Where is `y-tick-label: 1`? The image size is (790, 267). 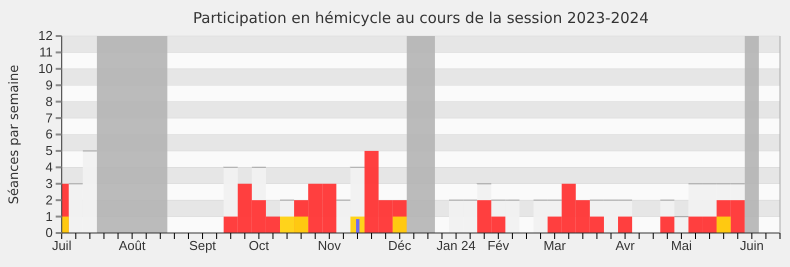
y-tick-label: 1 is located at coordinates (49, 216).